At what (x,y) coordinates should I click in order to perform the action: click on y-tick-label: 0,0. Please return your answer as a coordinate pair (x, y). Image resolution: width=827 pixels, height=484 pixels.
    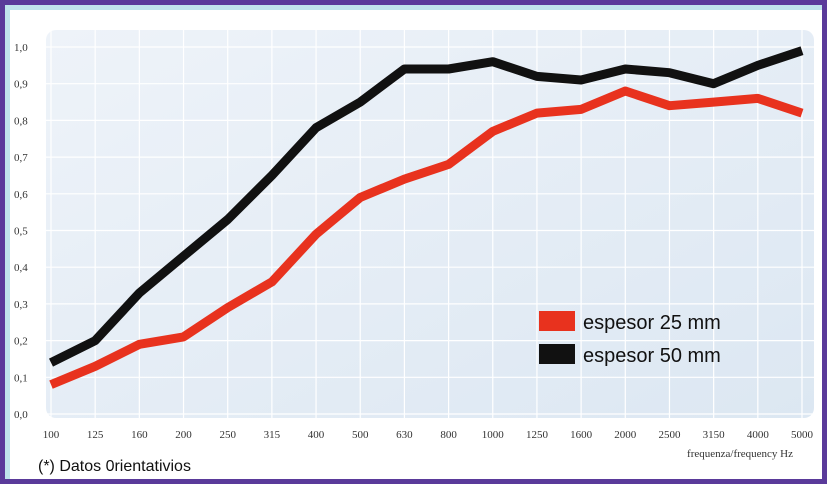
    Looking at the image, I should click on (21, 415).